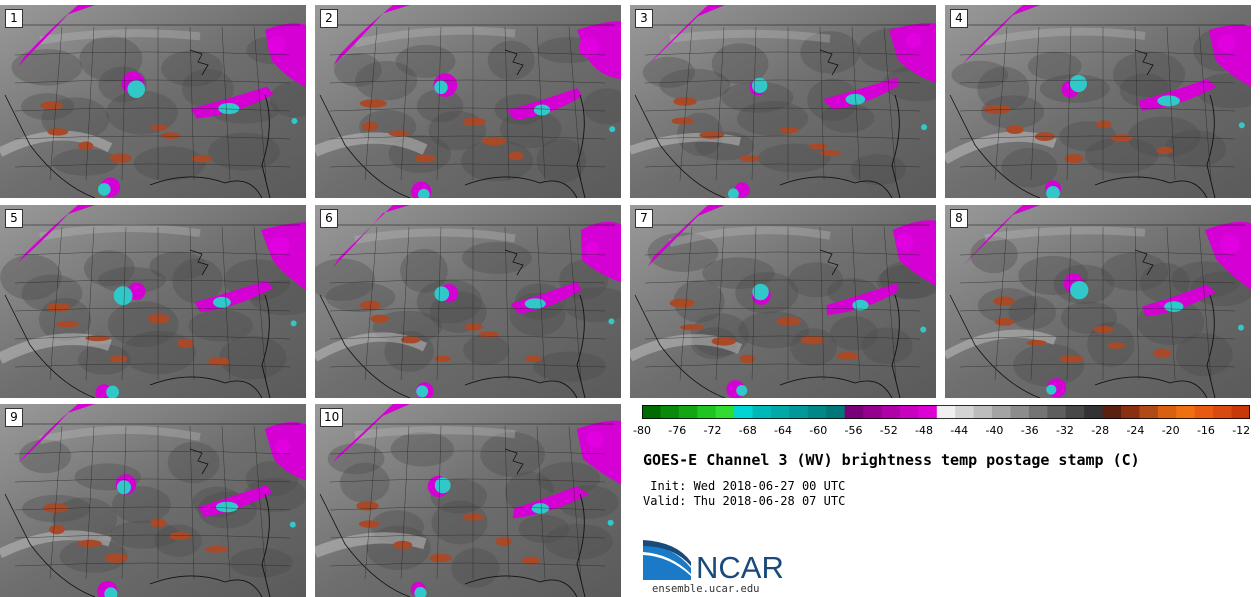  What do you see at coordinates (959, 18) in the screenshot?
I see `panel-number: 4` at bounding box center [959, 18].